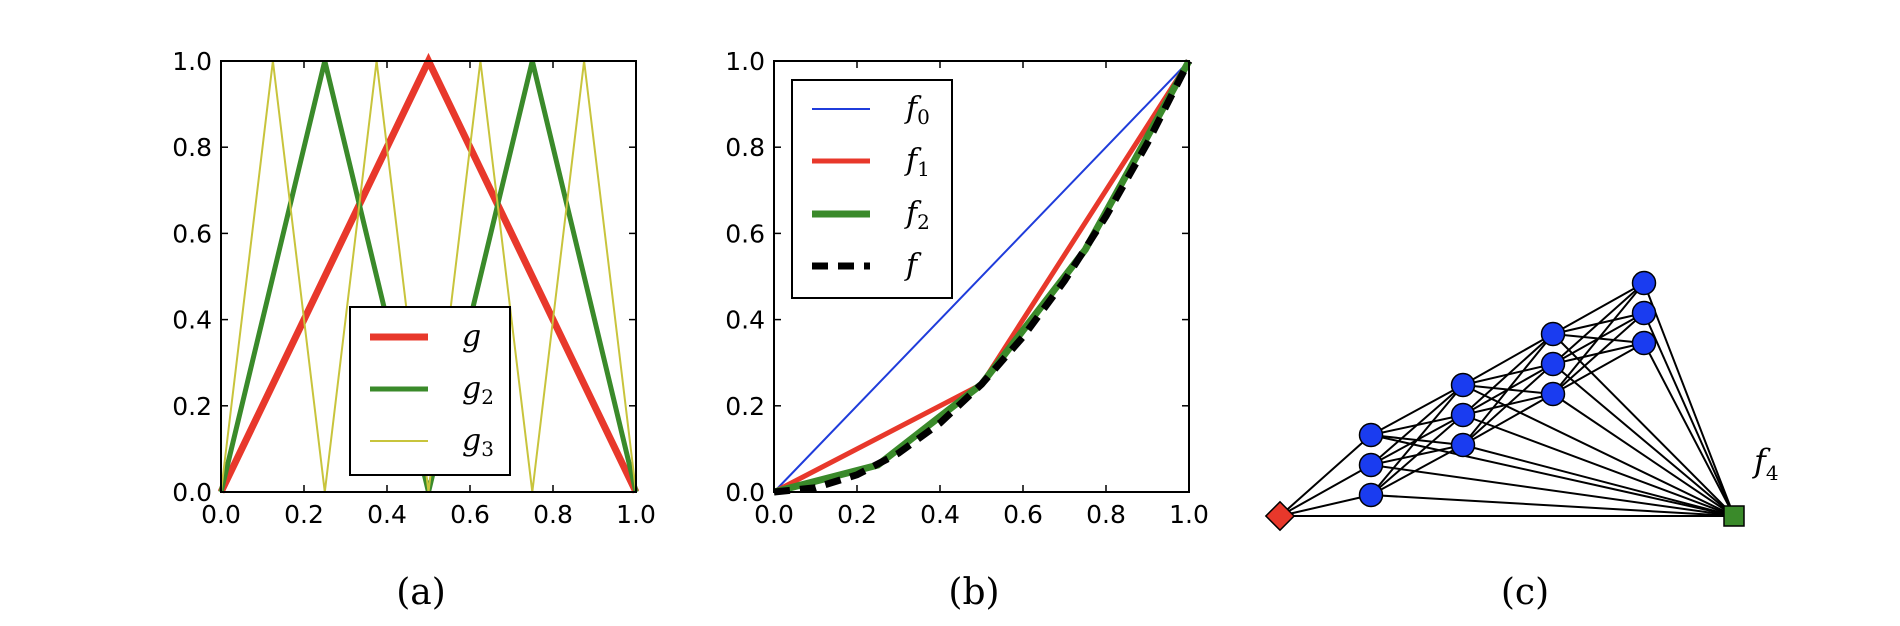  What do you see at coordinates (421, 592) in the screenshot?
I see `panel-a-caption: (a)` at bounding box center [421, 592].